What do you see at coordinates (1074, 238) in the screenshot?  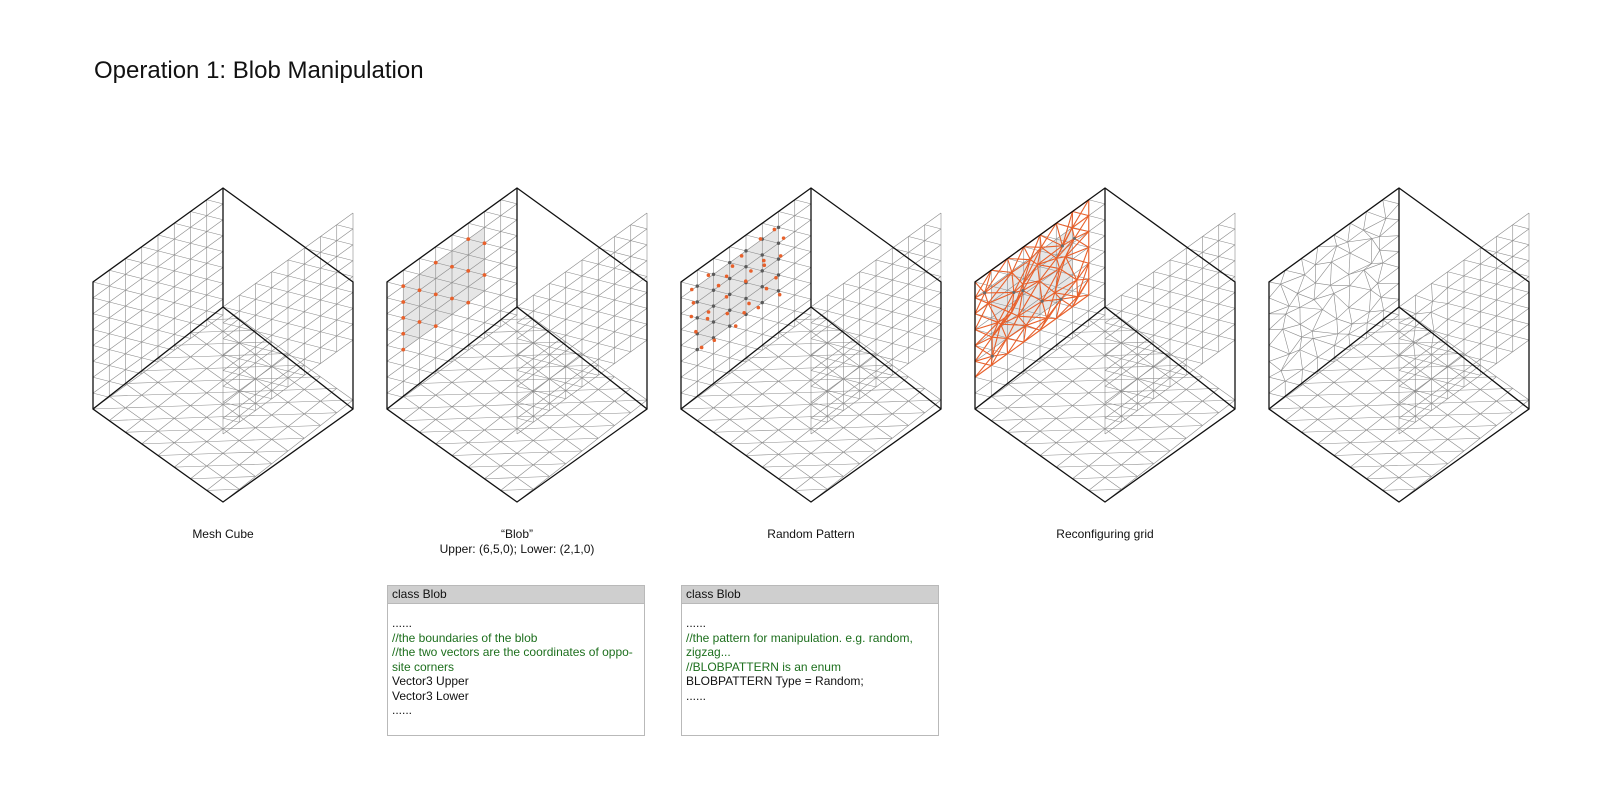 I see `mesh-vertex` at bounding box center [1074, 238].